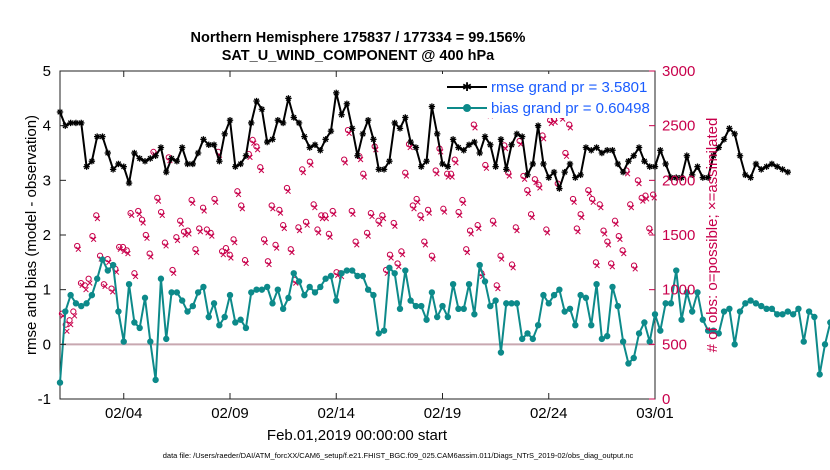 The height and width of the screenshot is (470, 830). I want to click on y-tick-label: 3, so click(47, 180).